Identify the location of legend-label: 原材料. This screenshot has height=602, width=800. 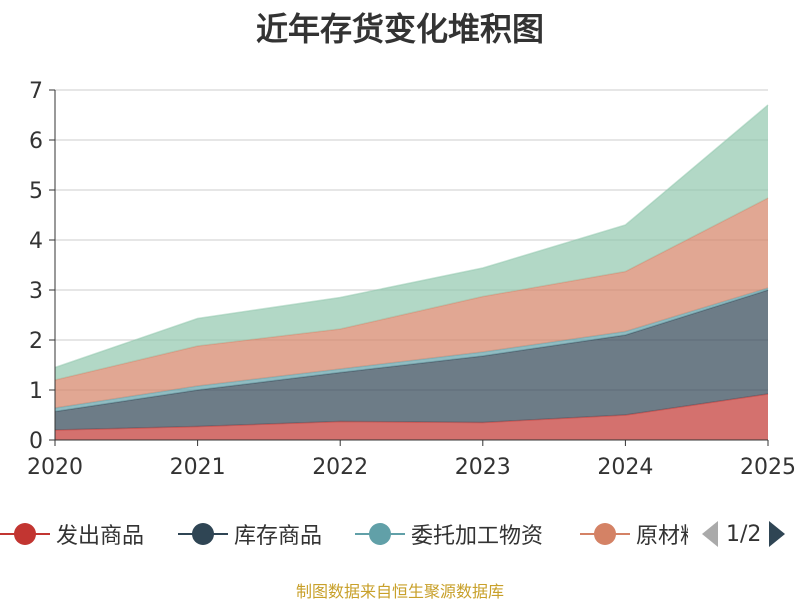
(662, 536).